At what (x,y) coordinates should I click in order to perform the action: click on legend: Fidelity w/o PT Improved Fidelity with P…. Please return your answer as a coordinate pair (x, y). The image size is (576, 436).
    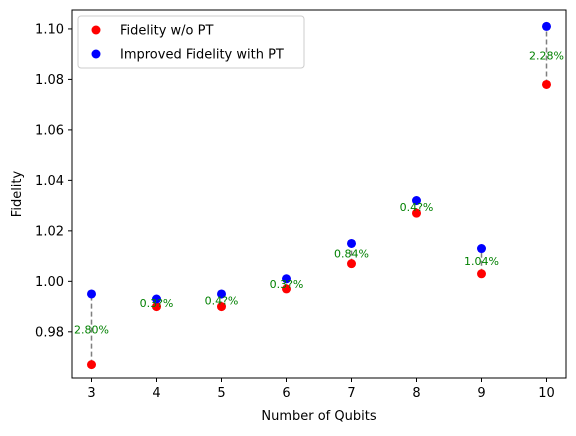
    Looking at the image, I should click on (191, 42).